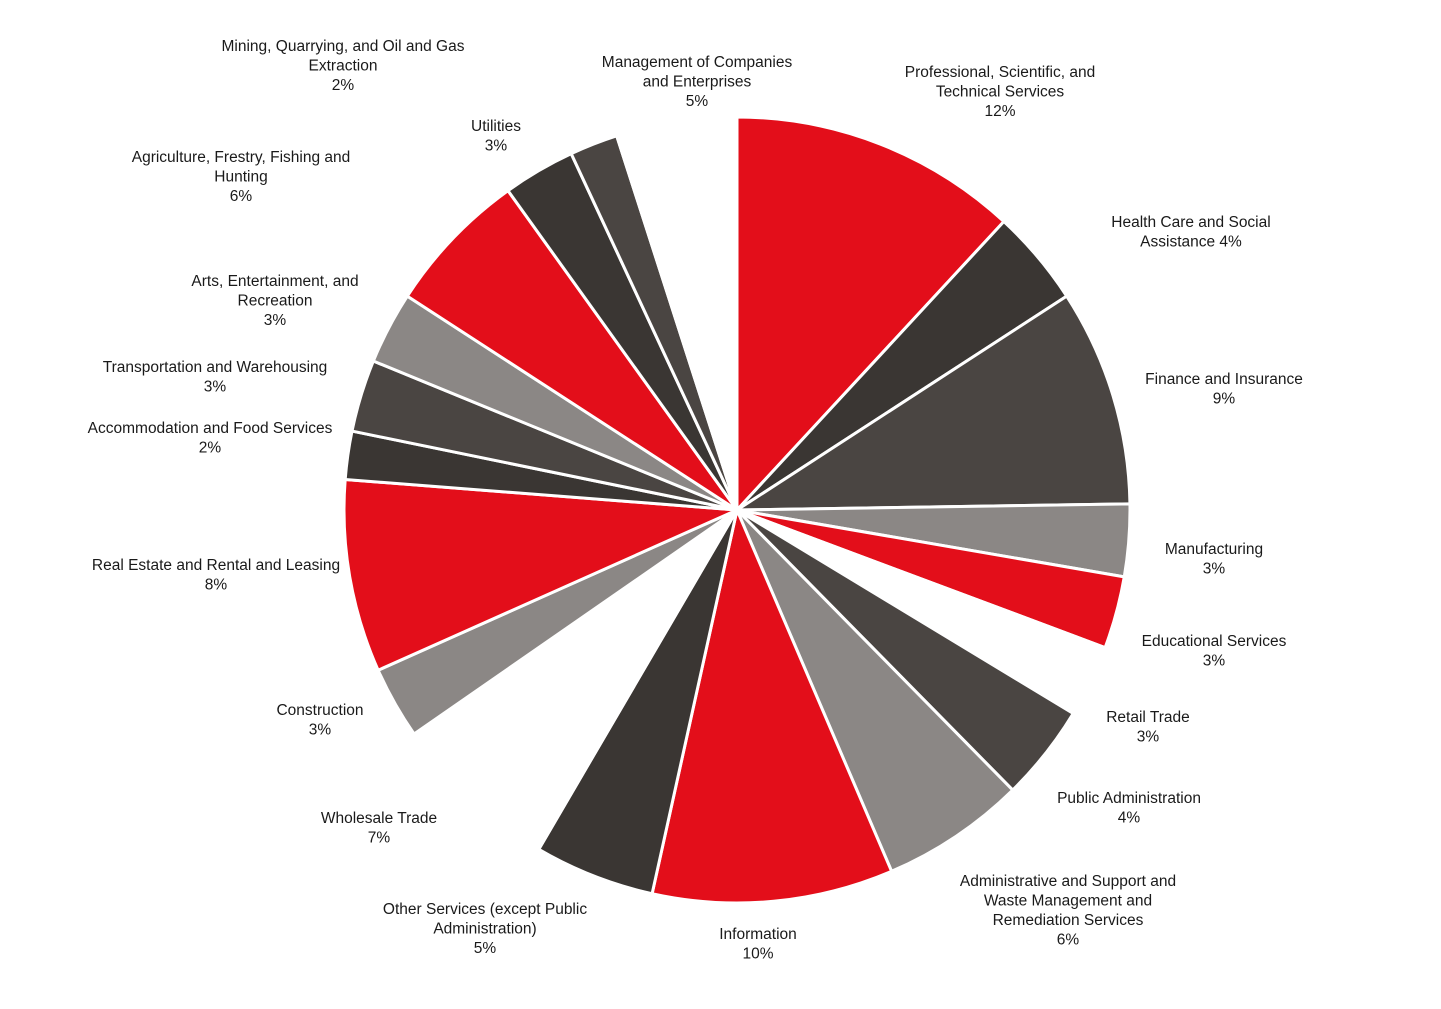 This screenshot has width=1441, height=1009. I want to click on slice-label-line: Waste Management and, so click(1068, 901).